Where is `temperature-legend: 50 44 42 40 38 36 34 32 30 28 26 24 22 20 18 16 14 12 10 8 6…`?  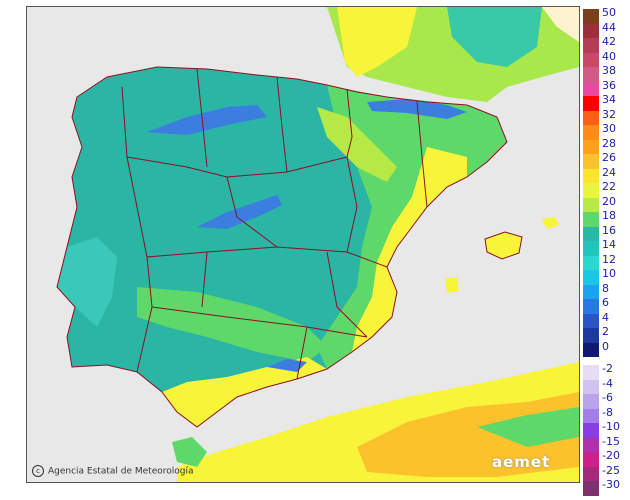
temperature-legend: 50 44 42 40 38 36 34 32 30 28 26 24 22 20 18 16 14 12 10 8 6… is located at coordinates (606, 251).